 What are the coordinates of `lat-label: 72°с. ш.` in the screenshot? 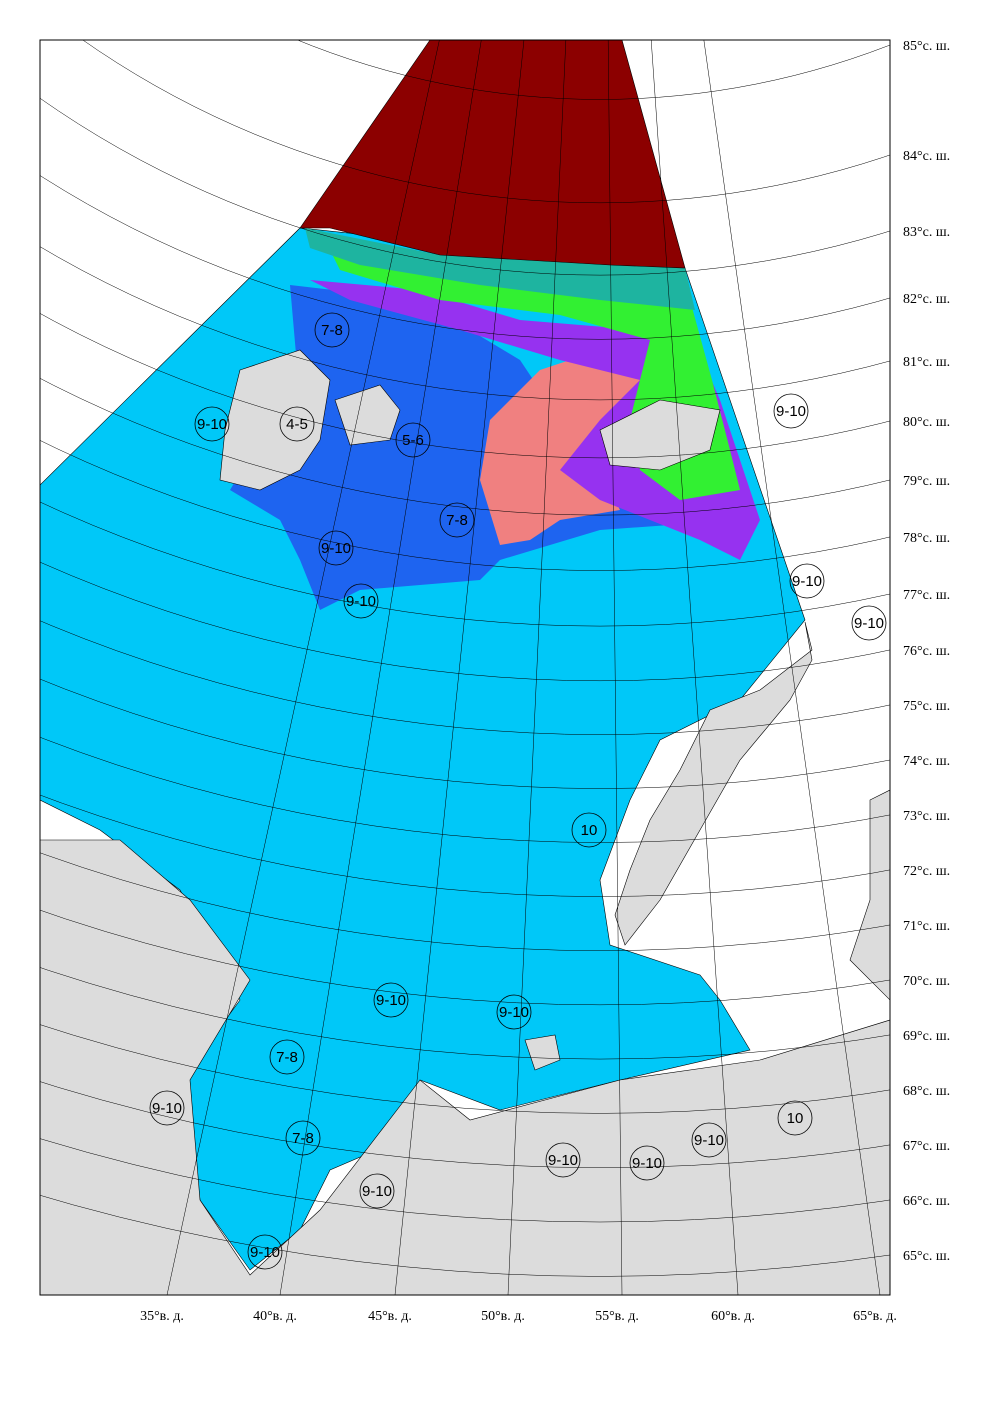 It's located at (926, 871).